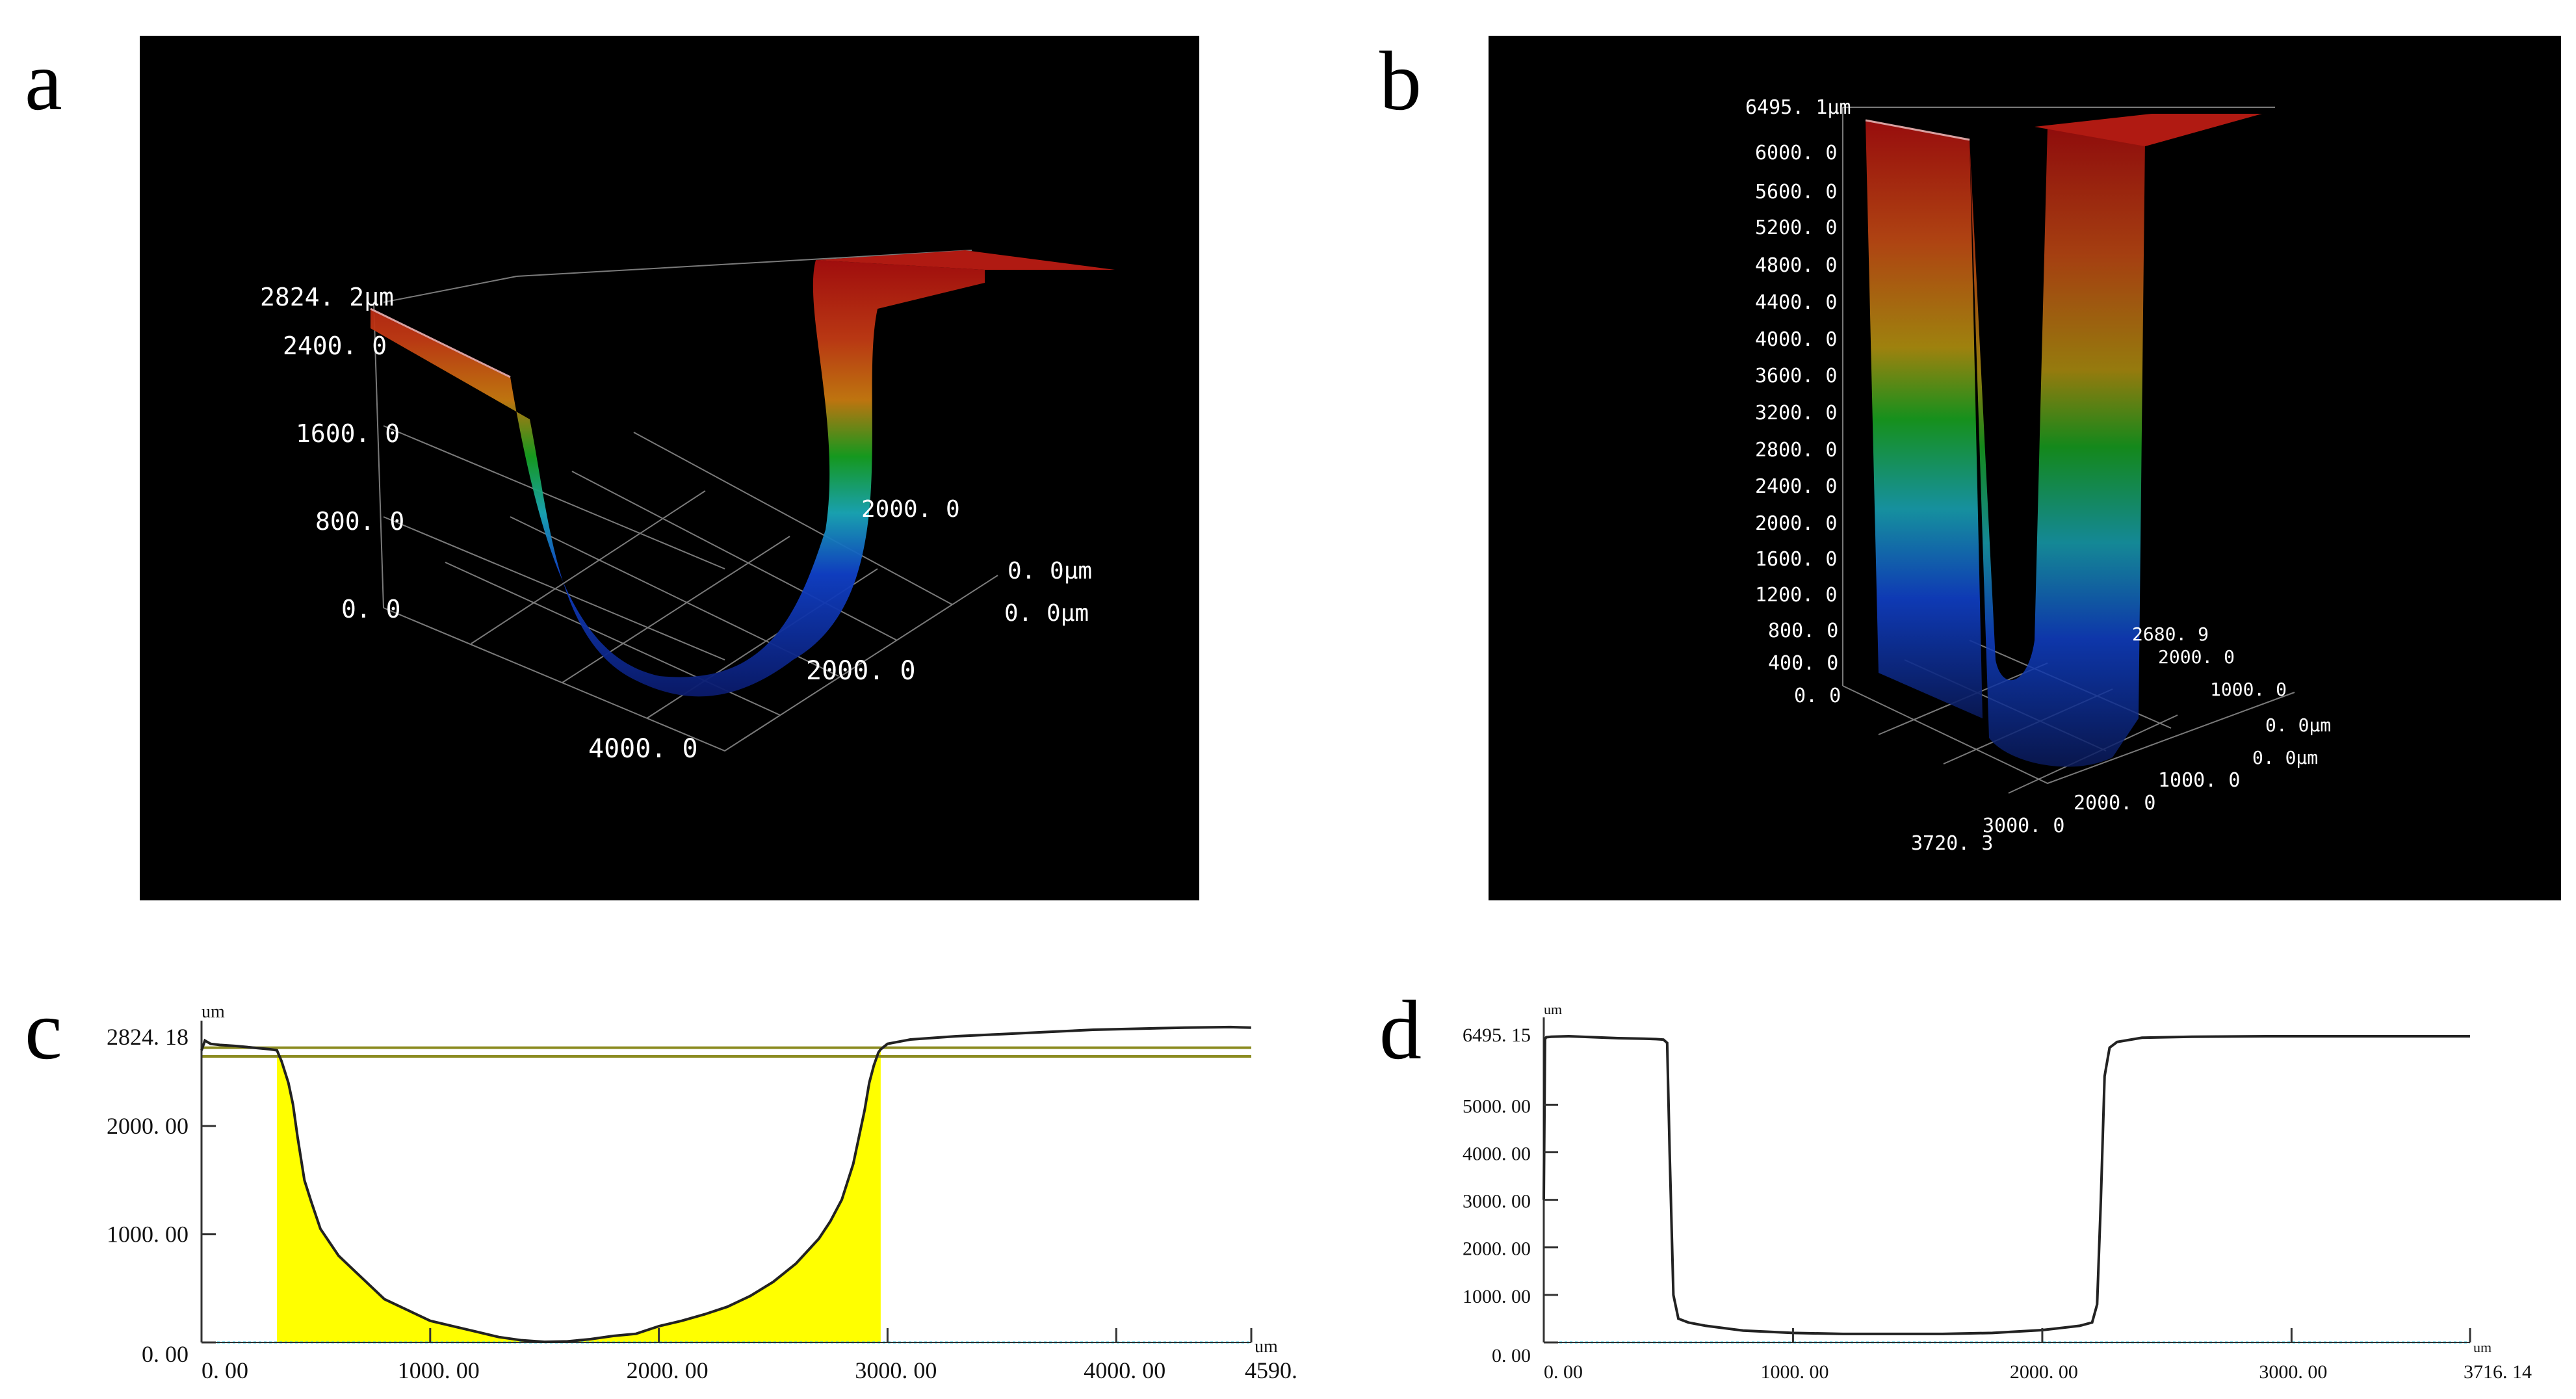  Describe the element at coordinates (1796, 302) in the screenshot. I see `z-tick-b-4: 4400. 0` at that location.